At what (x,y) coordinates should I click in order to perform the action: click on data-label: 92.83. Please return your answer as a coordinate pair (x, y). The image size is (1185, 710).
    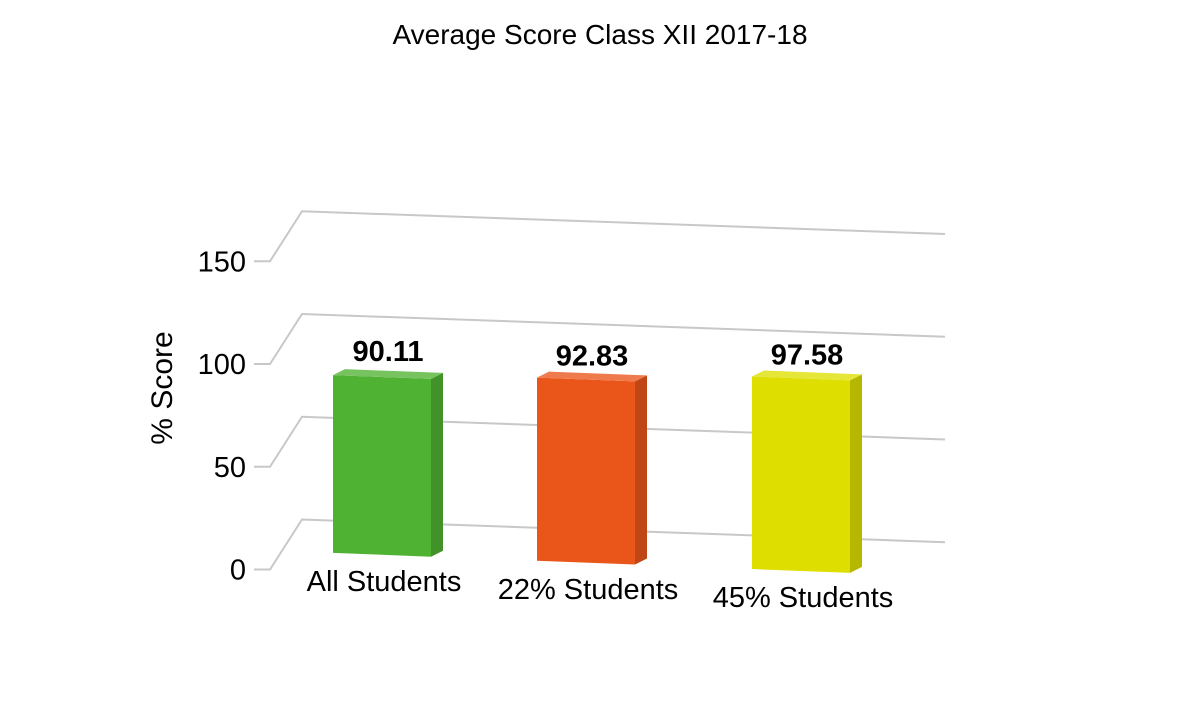
    Looking at the image, I should click on (592, 357).